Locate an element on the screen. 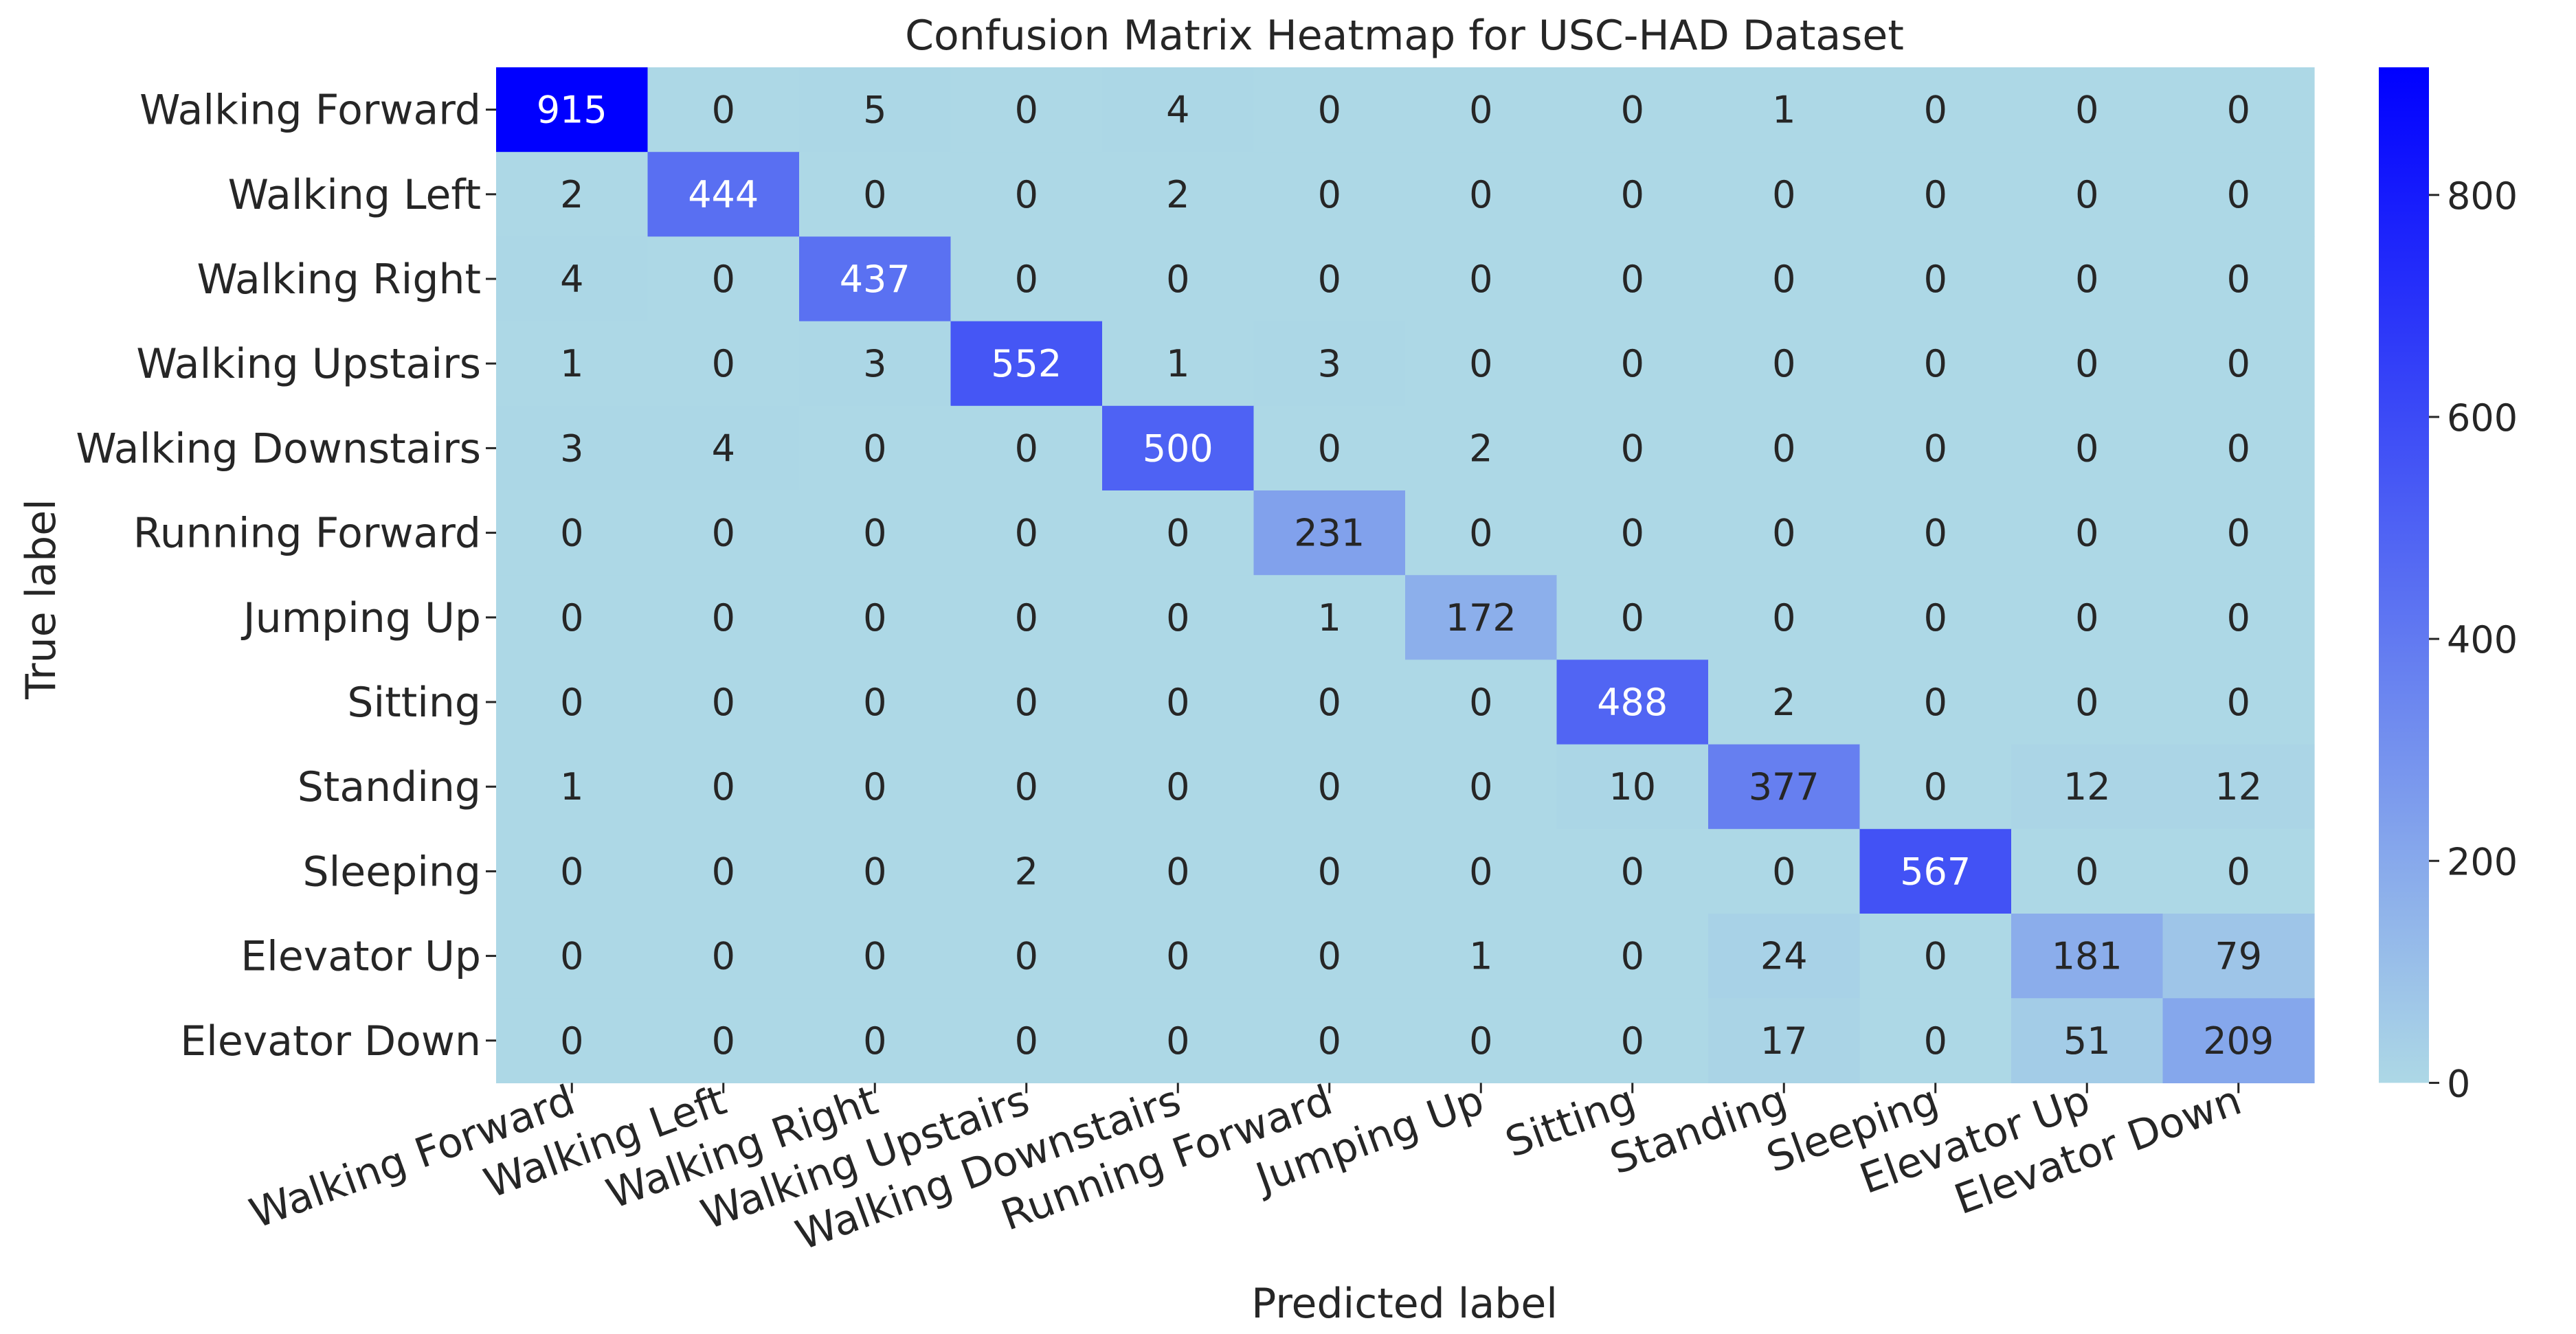  cell-value-label: 181 is located at coordinates (2087, 956).